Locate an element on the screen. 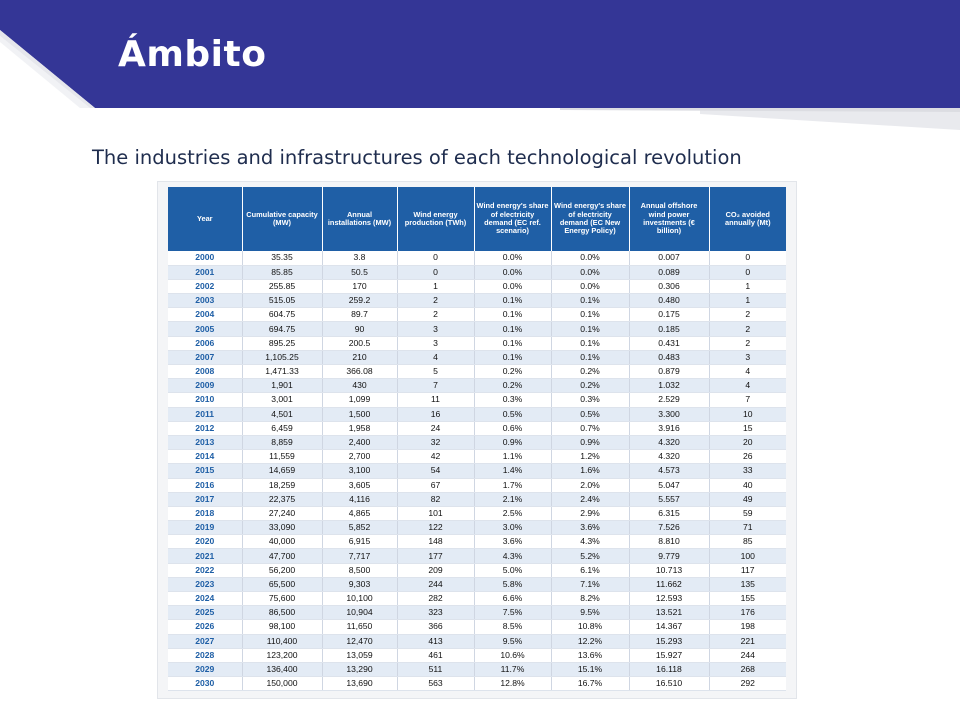  year-cell: 2026 is located at coordinates (205, 627).